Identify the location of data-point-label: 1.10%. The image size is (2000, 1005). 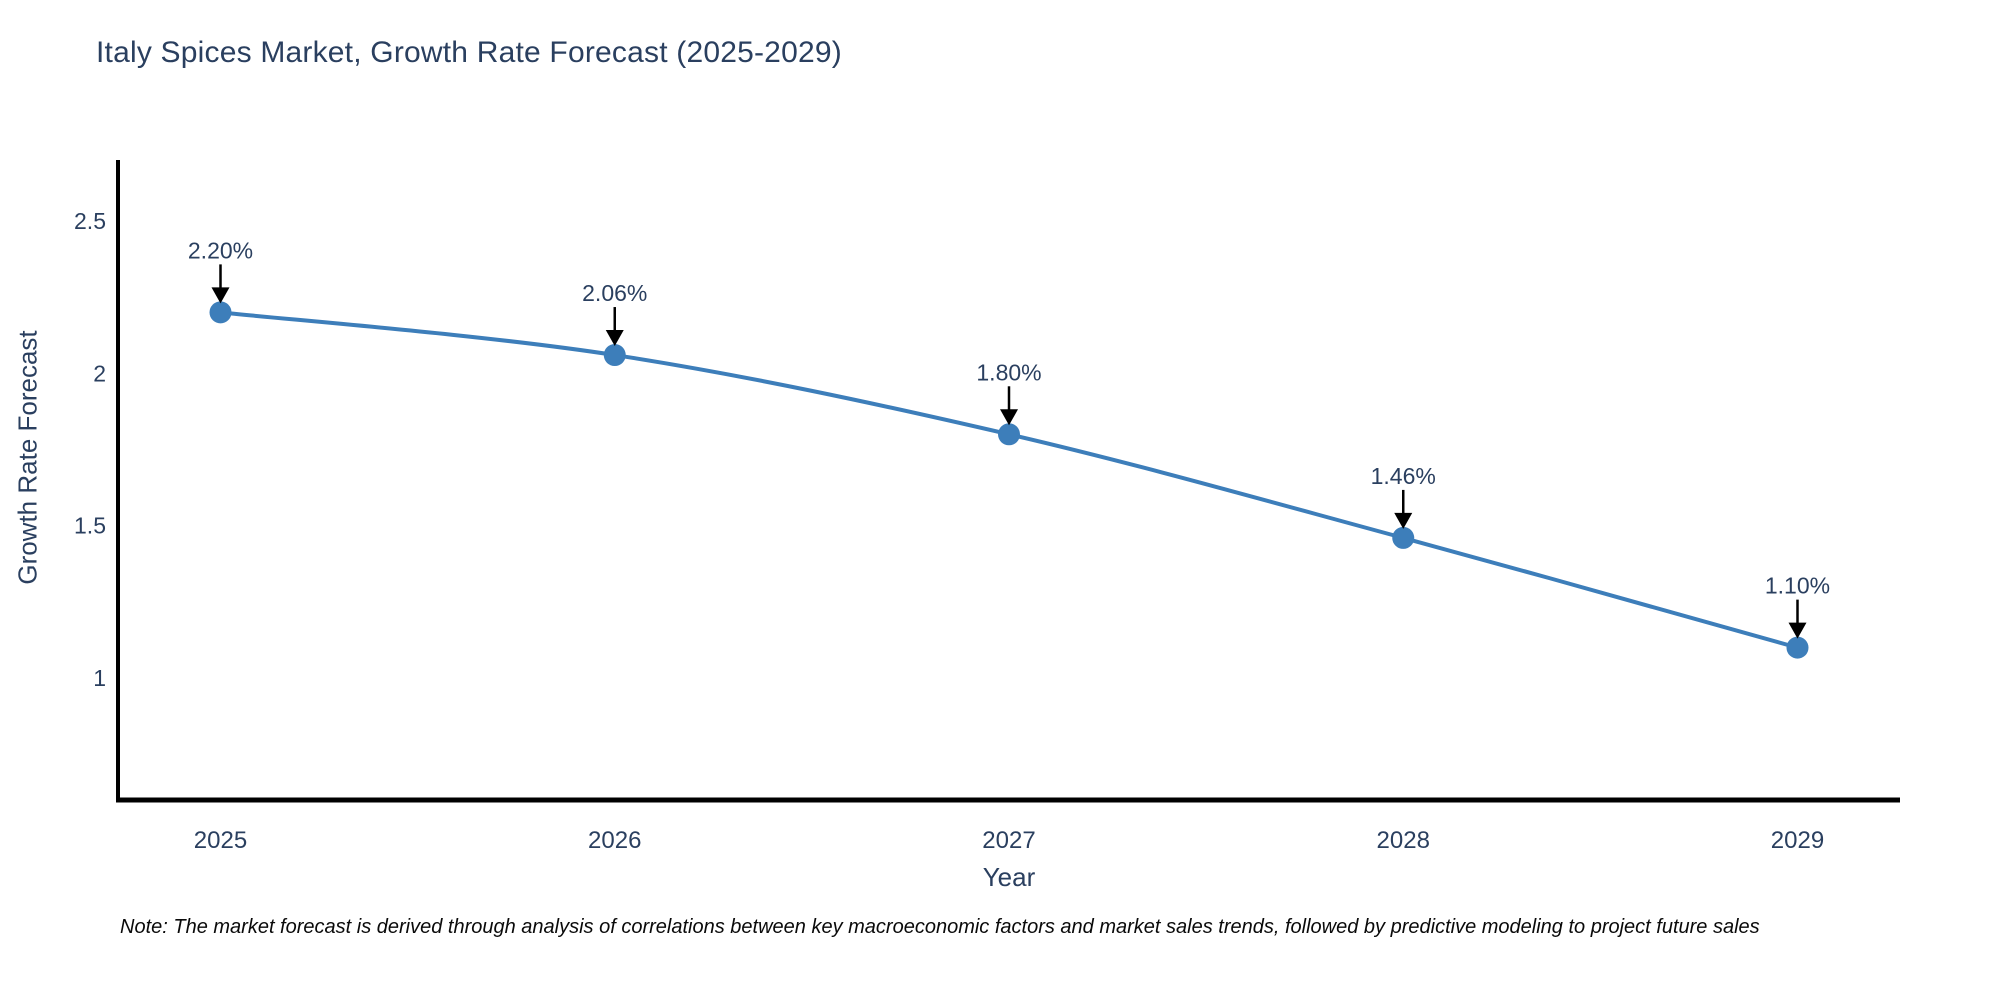
(1797, 586).